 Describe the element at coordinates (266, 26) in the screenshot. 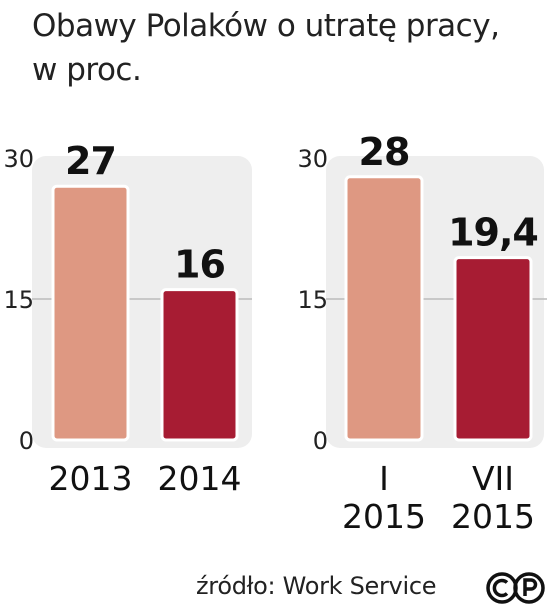

I see `title-line-1: Obawy Polaków o utratę pracy,` at that location.